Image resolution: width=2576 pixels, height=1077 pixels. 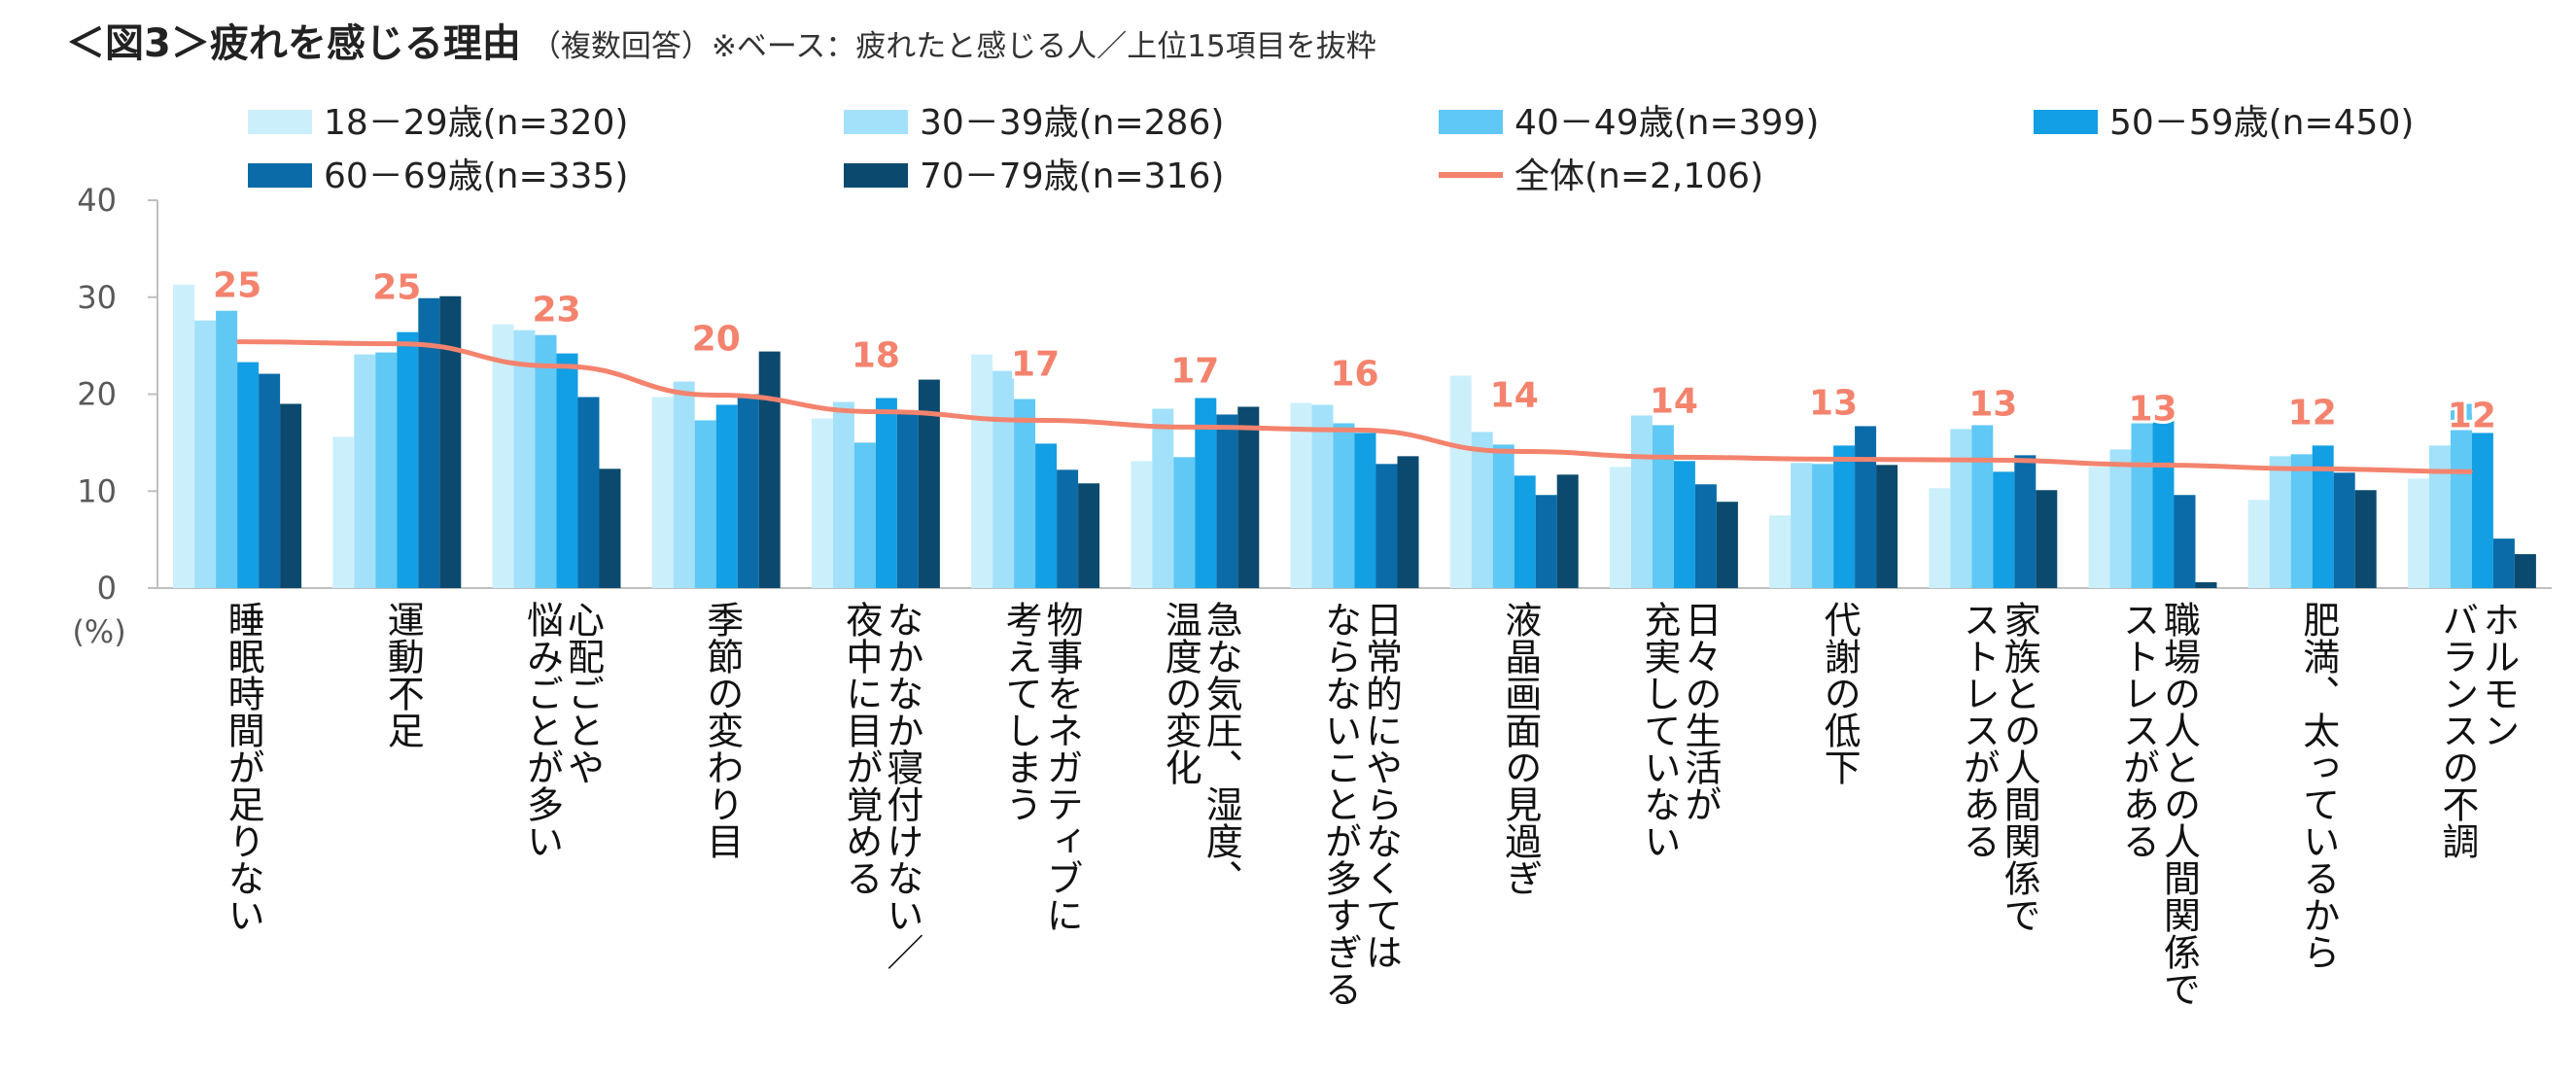 What do you see at coordinates (97, 394) in the screenshot?
I see `y-tick-label: 20` at bounding box center [97, 394].